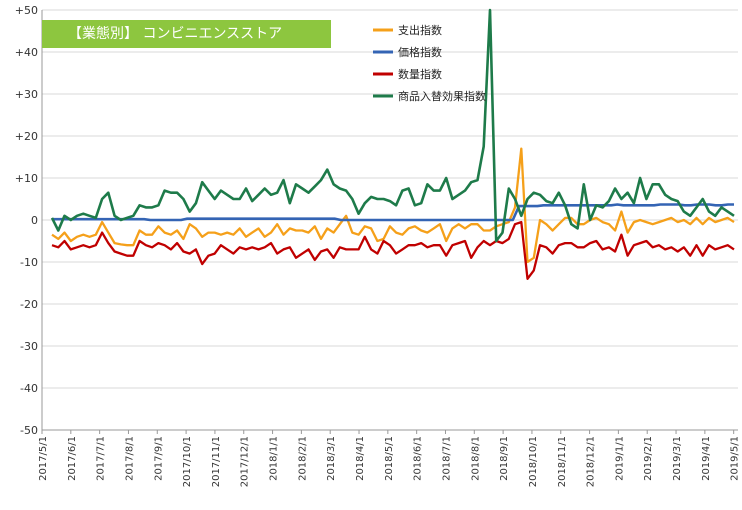 Image resolution: width=742 pixels, height=510 pixels. What do you see at coordinates (619, 458) in the screenshot?
I see `x-tick-label: 2019/1/1` at bounding box center [619, 458].